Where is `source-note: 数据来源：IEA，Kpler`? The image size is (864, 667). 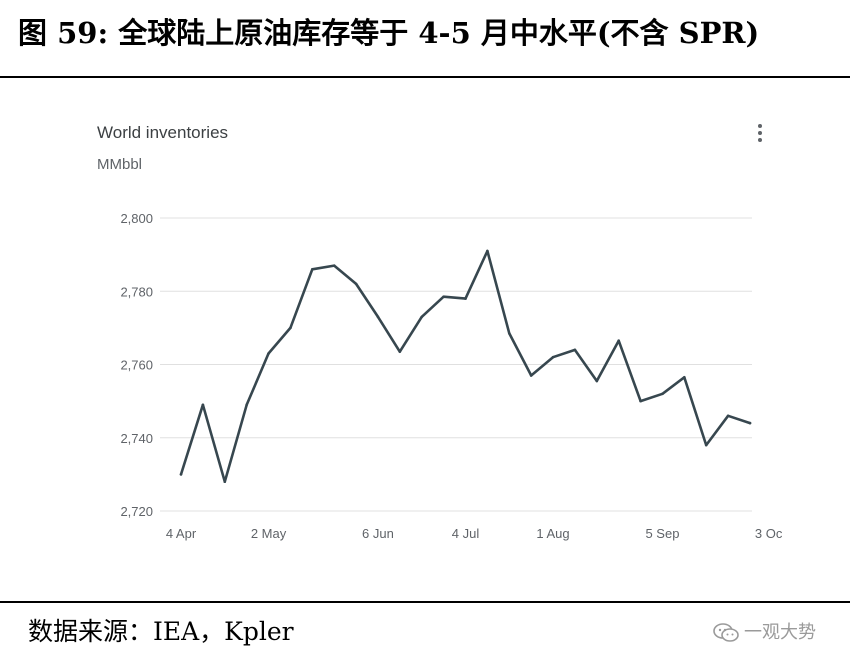 source-note: 数据来源：IEA，Kpler is located at coordinates (161, 631).